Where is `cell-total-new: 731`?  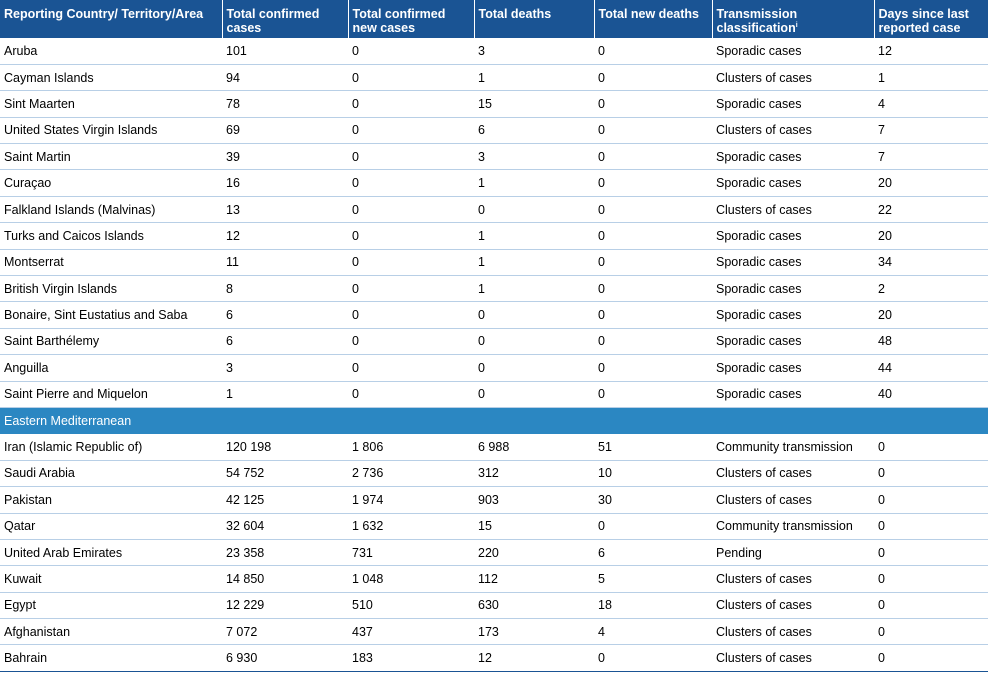 cell-total-new: 731 is located at coordinates (411, 553).